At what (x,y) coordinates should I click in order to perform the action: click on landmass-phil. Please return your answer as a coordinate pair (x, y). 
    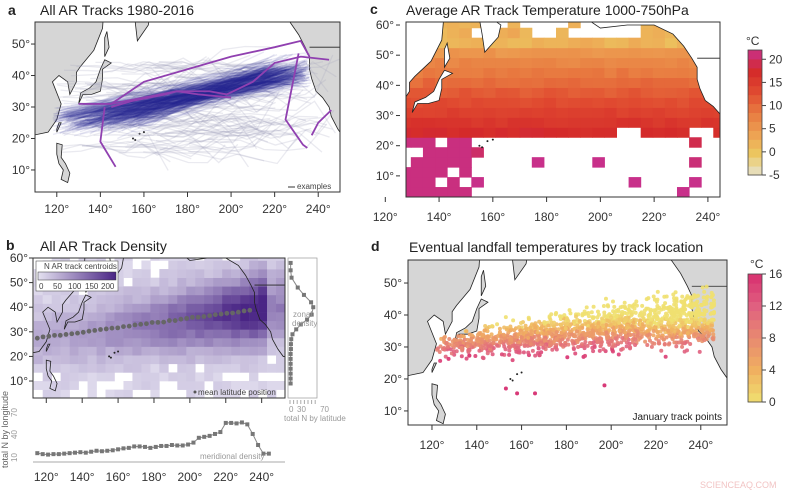
    Looking at the image, I should click on (51, 375).